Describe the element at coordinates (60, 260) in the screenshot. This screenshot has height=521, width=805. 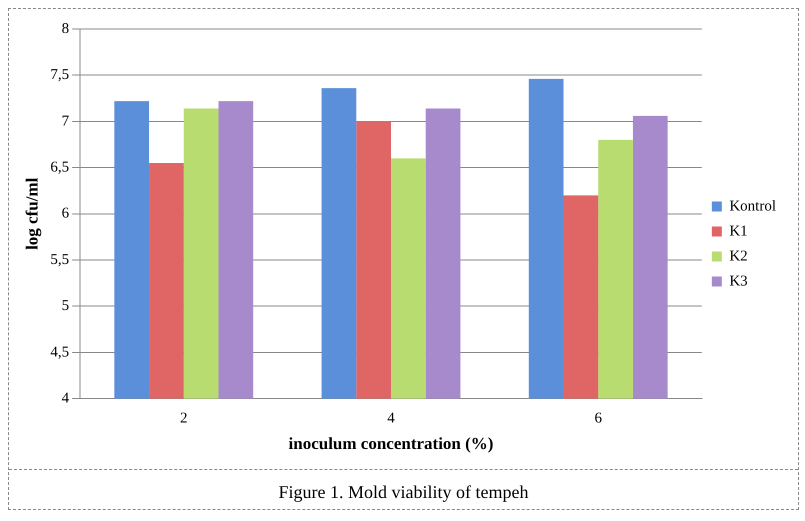
I see `y-tick-label: 5,5` at that location.